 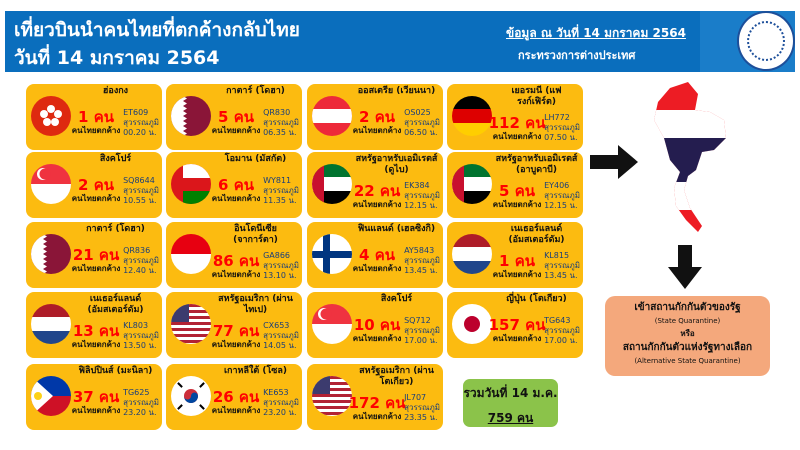 What do you see at coordinates (472, 254) in the screenshot?
I see `netherlands-flag-icon` at bounding box center [472, 254].